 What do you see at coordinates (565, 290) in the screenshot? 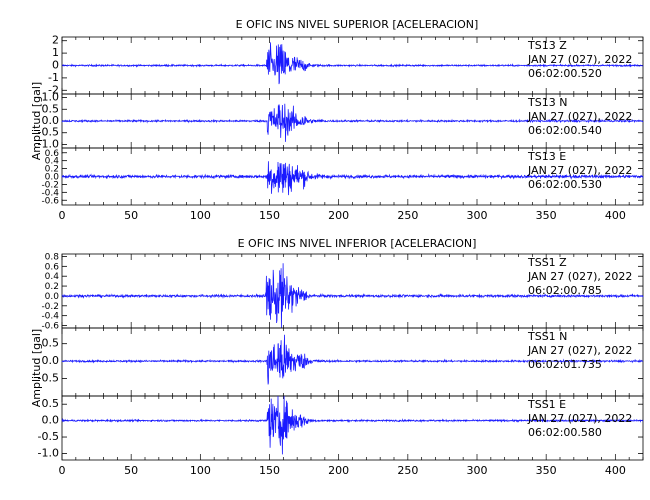
I see `trace-time: 06:02:00.785` at bounding box center [565, 290].